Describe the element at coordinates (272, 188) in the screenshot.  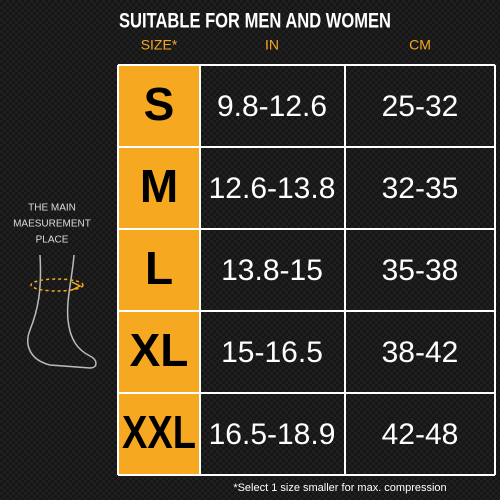
I see `size-value: 12.6-13.8` at that location.